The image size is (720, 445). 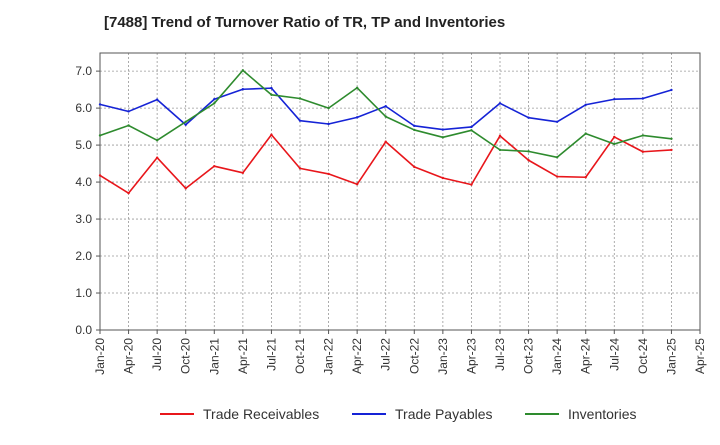 What do you see at coordinates (614, 354) in the screenshot?
I see `x-tick-label: Jul-24` at bounding box center [614, 354].